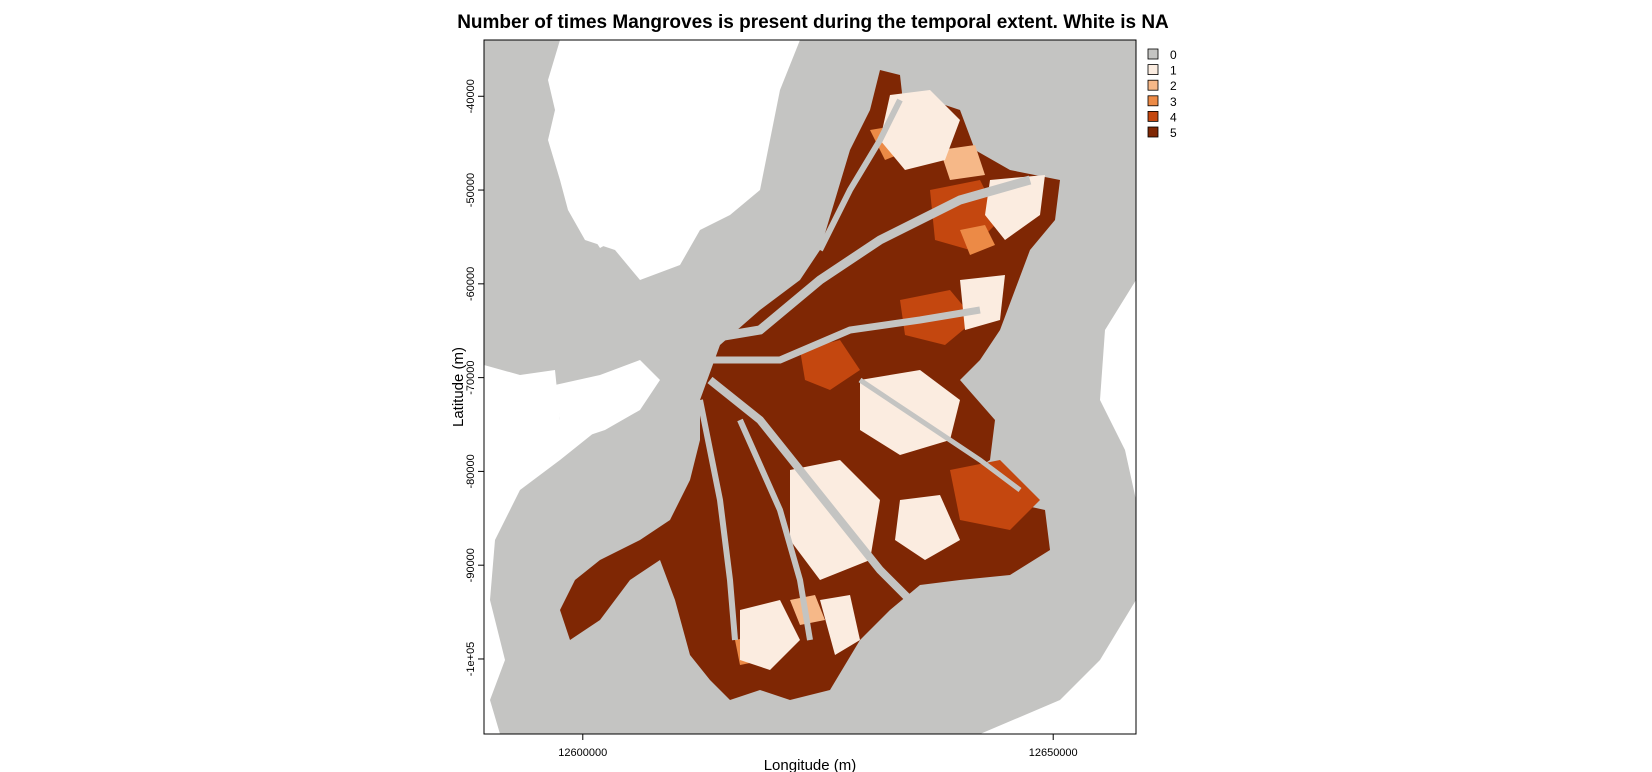  Describe the element at coordinates (471, 190) in the screenshot. I see `y-tick-label: -50000` at that location.